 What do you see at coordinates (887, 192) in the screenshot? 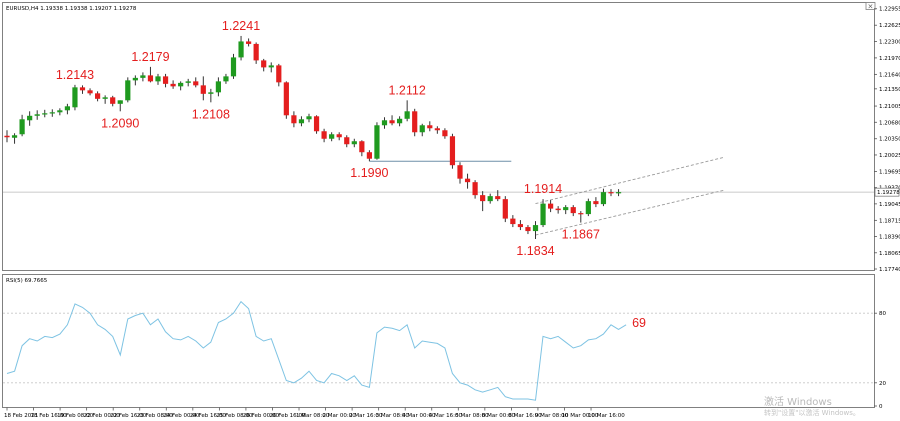
I see `current-price-box` at bounding box center [887, 192].